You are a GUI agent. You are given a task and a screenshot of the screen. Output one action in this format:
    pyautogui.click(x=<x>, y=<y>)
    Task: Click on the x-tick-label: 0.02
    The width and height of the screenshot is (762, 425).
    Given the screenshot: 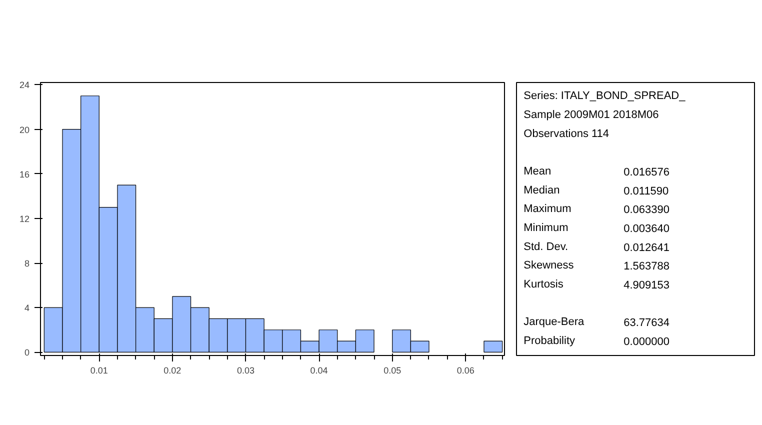 What is the action you would take?
    pyautogui.click(x=173, y=371)
    